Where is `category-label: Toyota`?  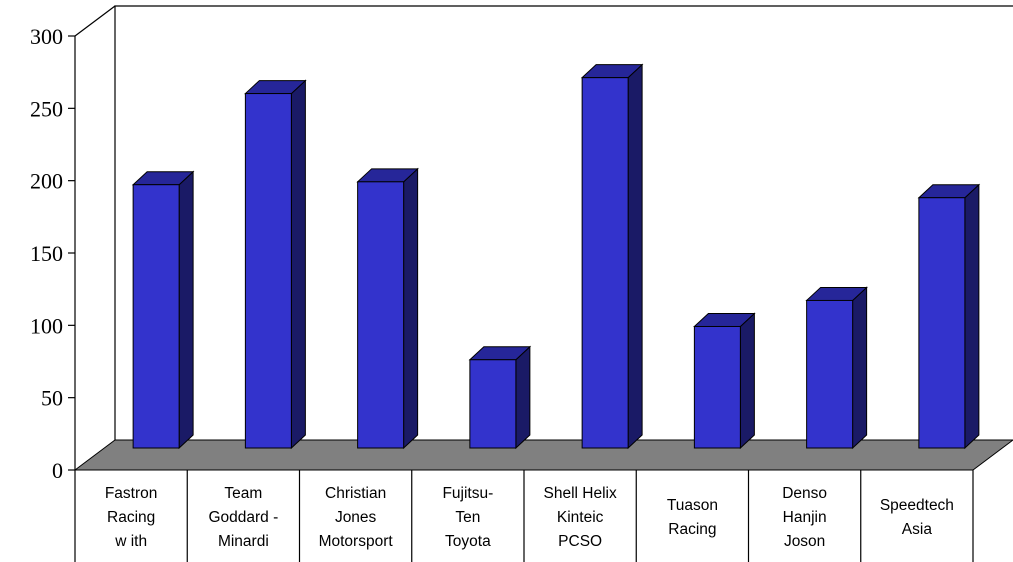 category-label: Toyota is located at coordinates (468, 541).